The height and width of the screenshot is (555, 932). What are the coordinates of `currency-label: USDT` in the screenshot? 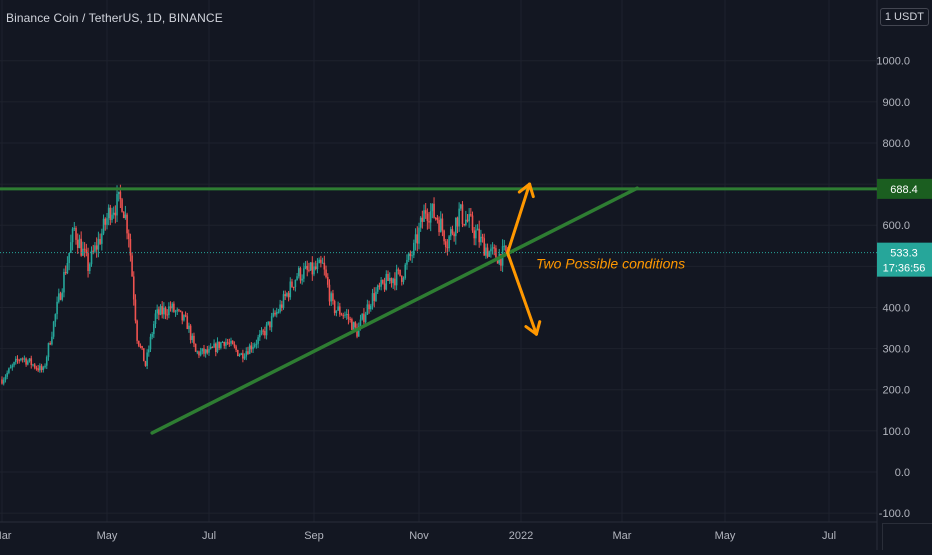 It's located at (909, 17).